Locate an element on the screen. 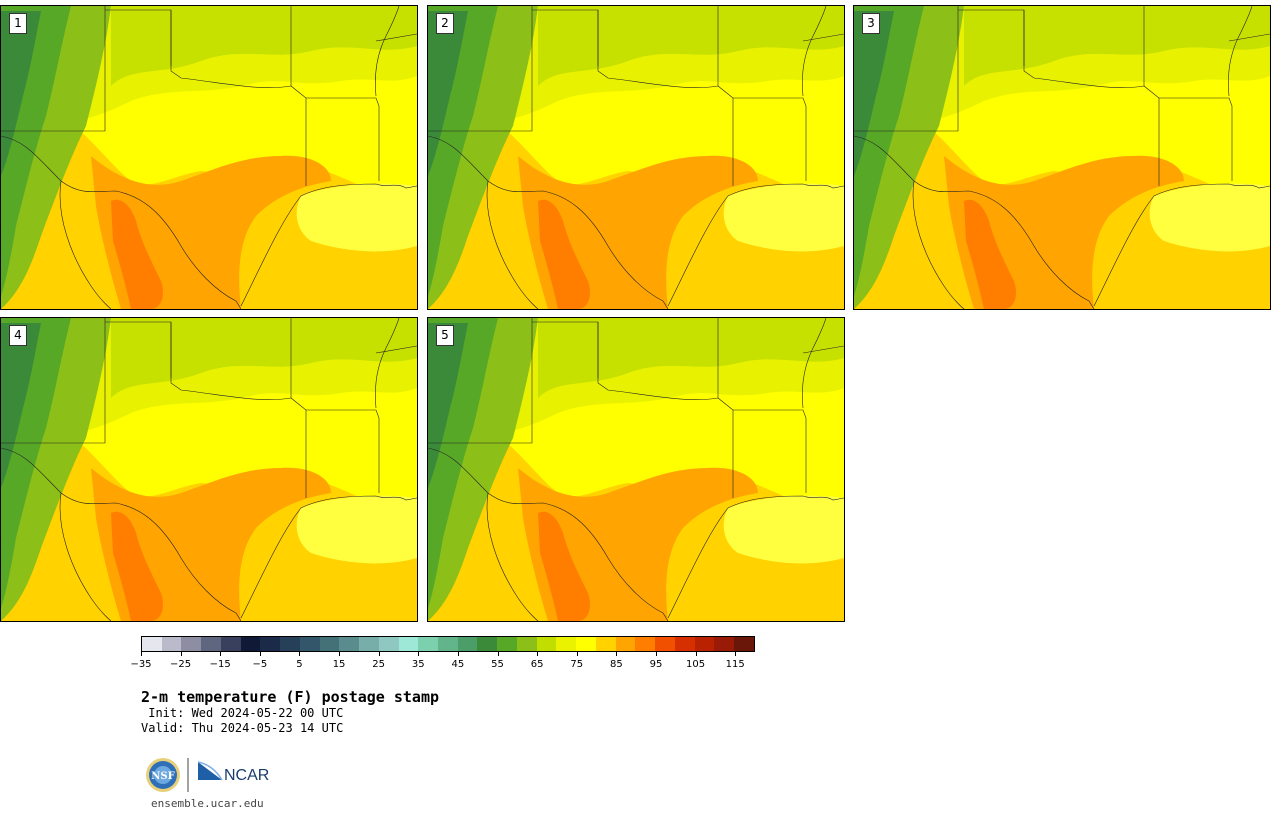 The width and height of the screenshot is (1280, 815). nsf-logo: NSF is located at coordinates (163, 775).